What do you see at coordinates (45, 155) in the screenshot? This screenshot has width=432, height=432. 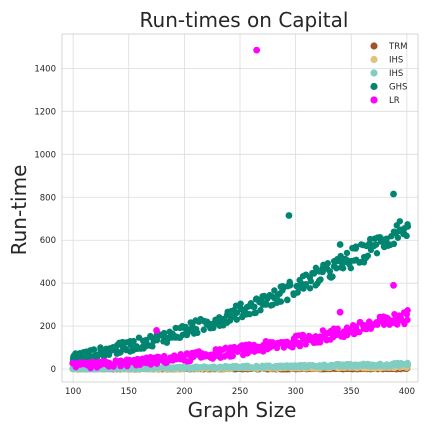 I see `y-tick-label: 1000` at bounding box center [45, 155].